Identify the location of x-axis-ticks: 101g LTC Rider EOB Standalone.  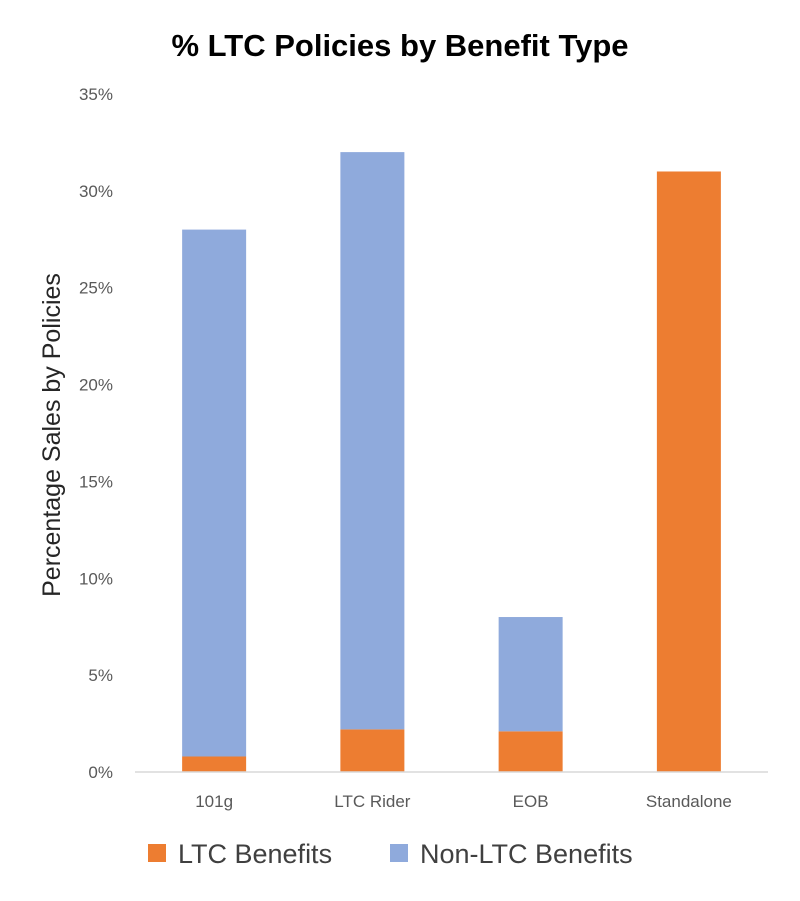
(463, 801).